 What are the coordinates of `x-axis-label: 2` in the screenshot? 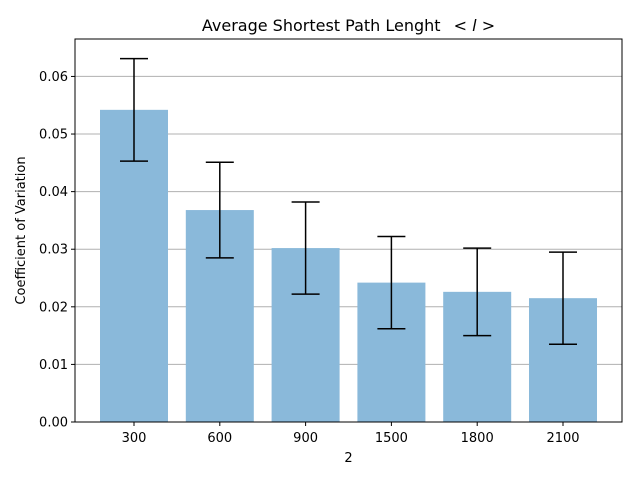 It's located at (348, 458).